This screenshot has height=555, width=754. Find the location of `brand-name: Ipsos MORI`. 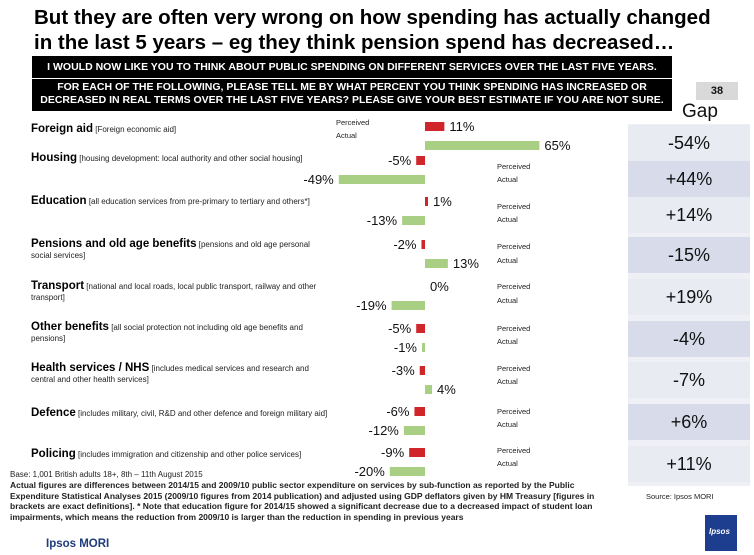

brand-name: Ipsos MORI is located at coordinates (78, 544).